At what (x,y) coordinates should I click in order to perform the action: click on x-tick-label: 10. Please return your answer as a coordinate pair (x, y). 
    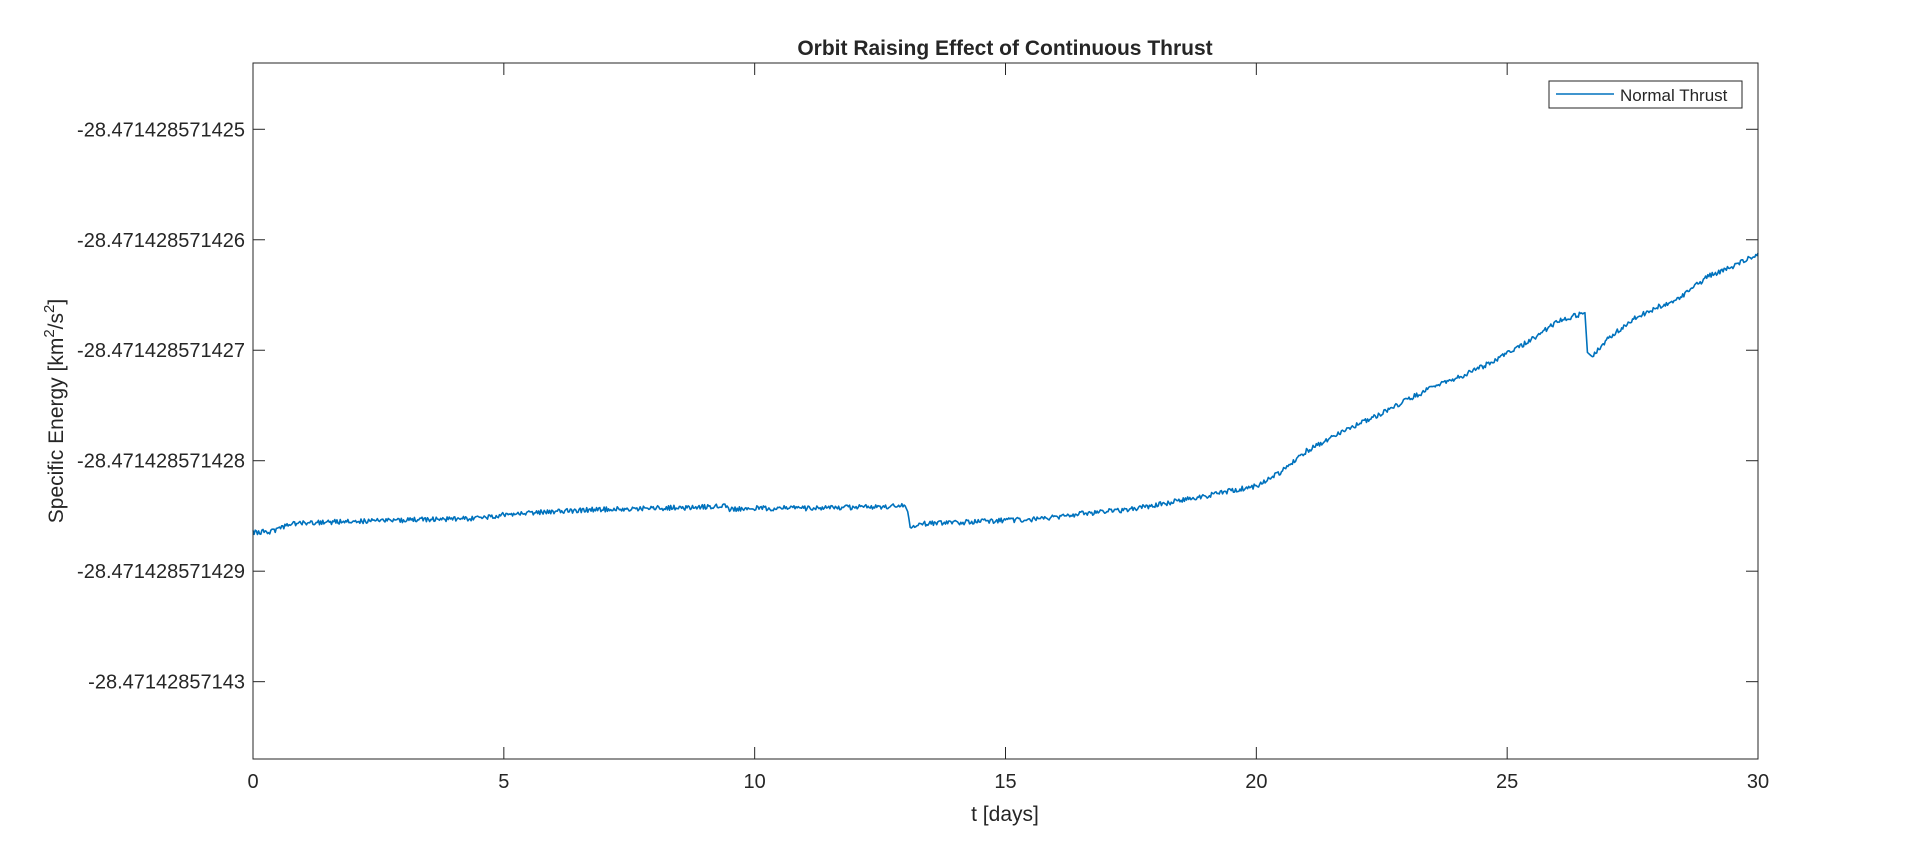
    Looking at the image, I should click on (755, 782).